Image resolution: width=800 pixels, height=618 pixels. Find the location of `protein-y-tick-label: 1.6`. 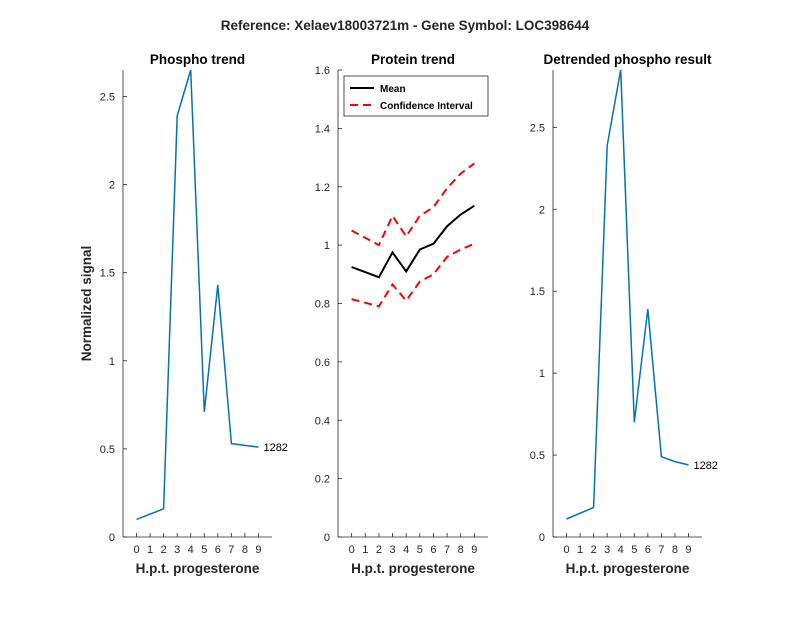

protein-y-tick-label: 1.6 is located at coordinates (322, 71).